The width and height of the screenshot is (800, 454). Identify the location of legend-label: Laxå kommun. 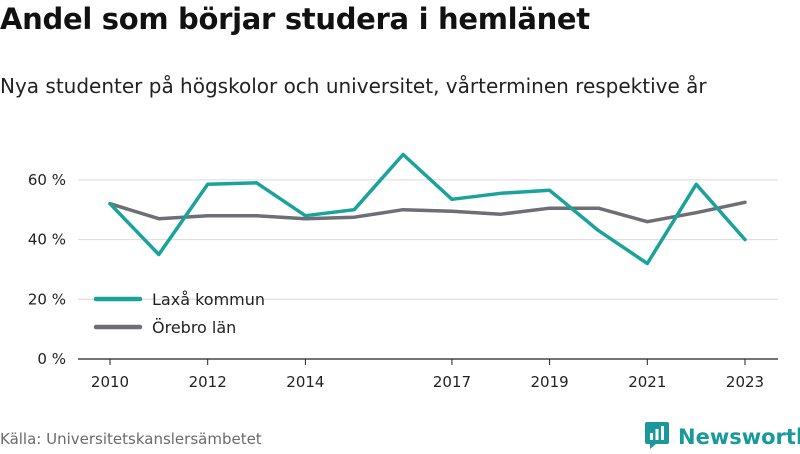
(208, 299).